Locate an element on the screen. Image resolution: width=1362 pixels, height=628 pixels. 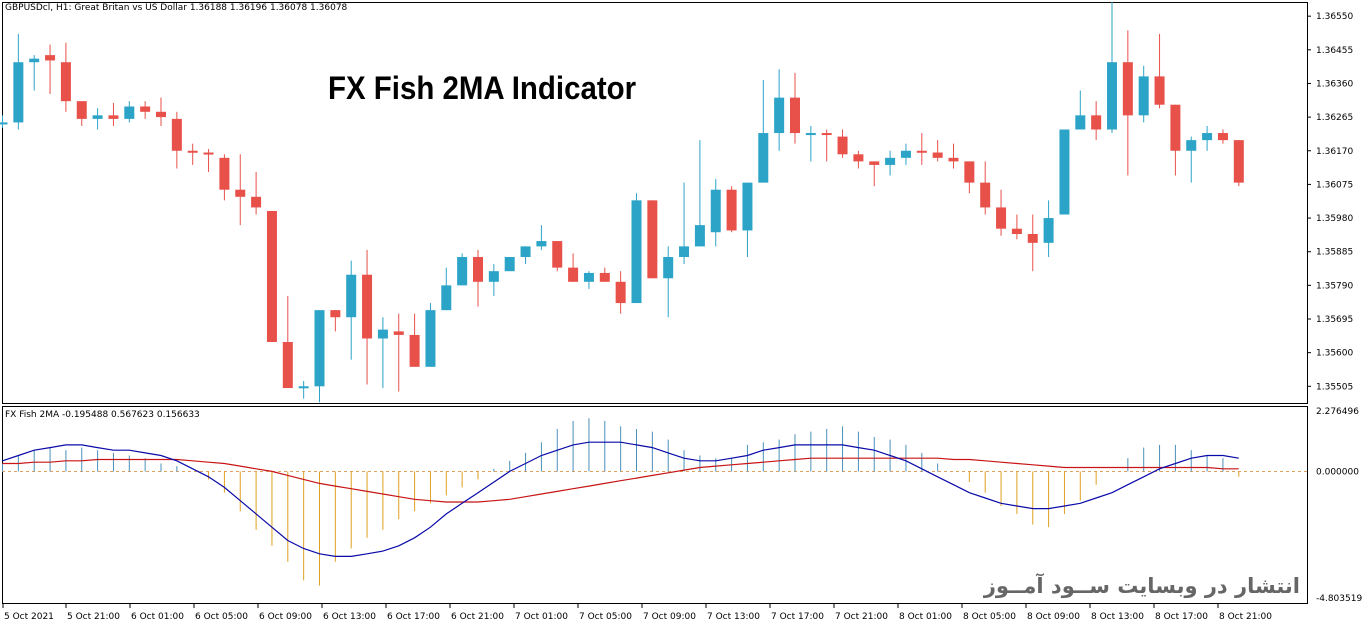
time-axis-label: 6 Oct 13:00 is located at coordinates (349, 617).